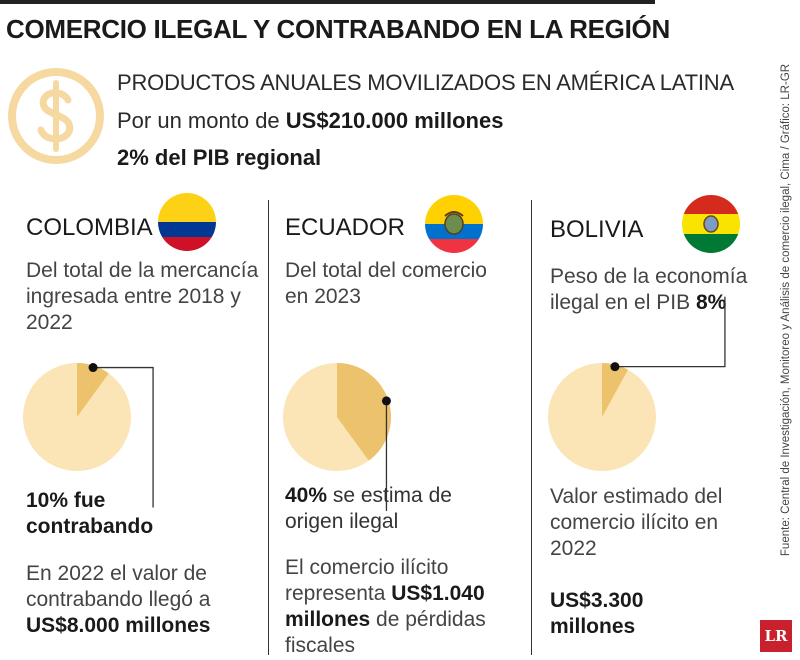  Describe the element at coordinates (118, 625) in the screenshot. I see `colombia-value: US$8.000 millones` at that location.